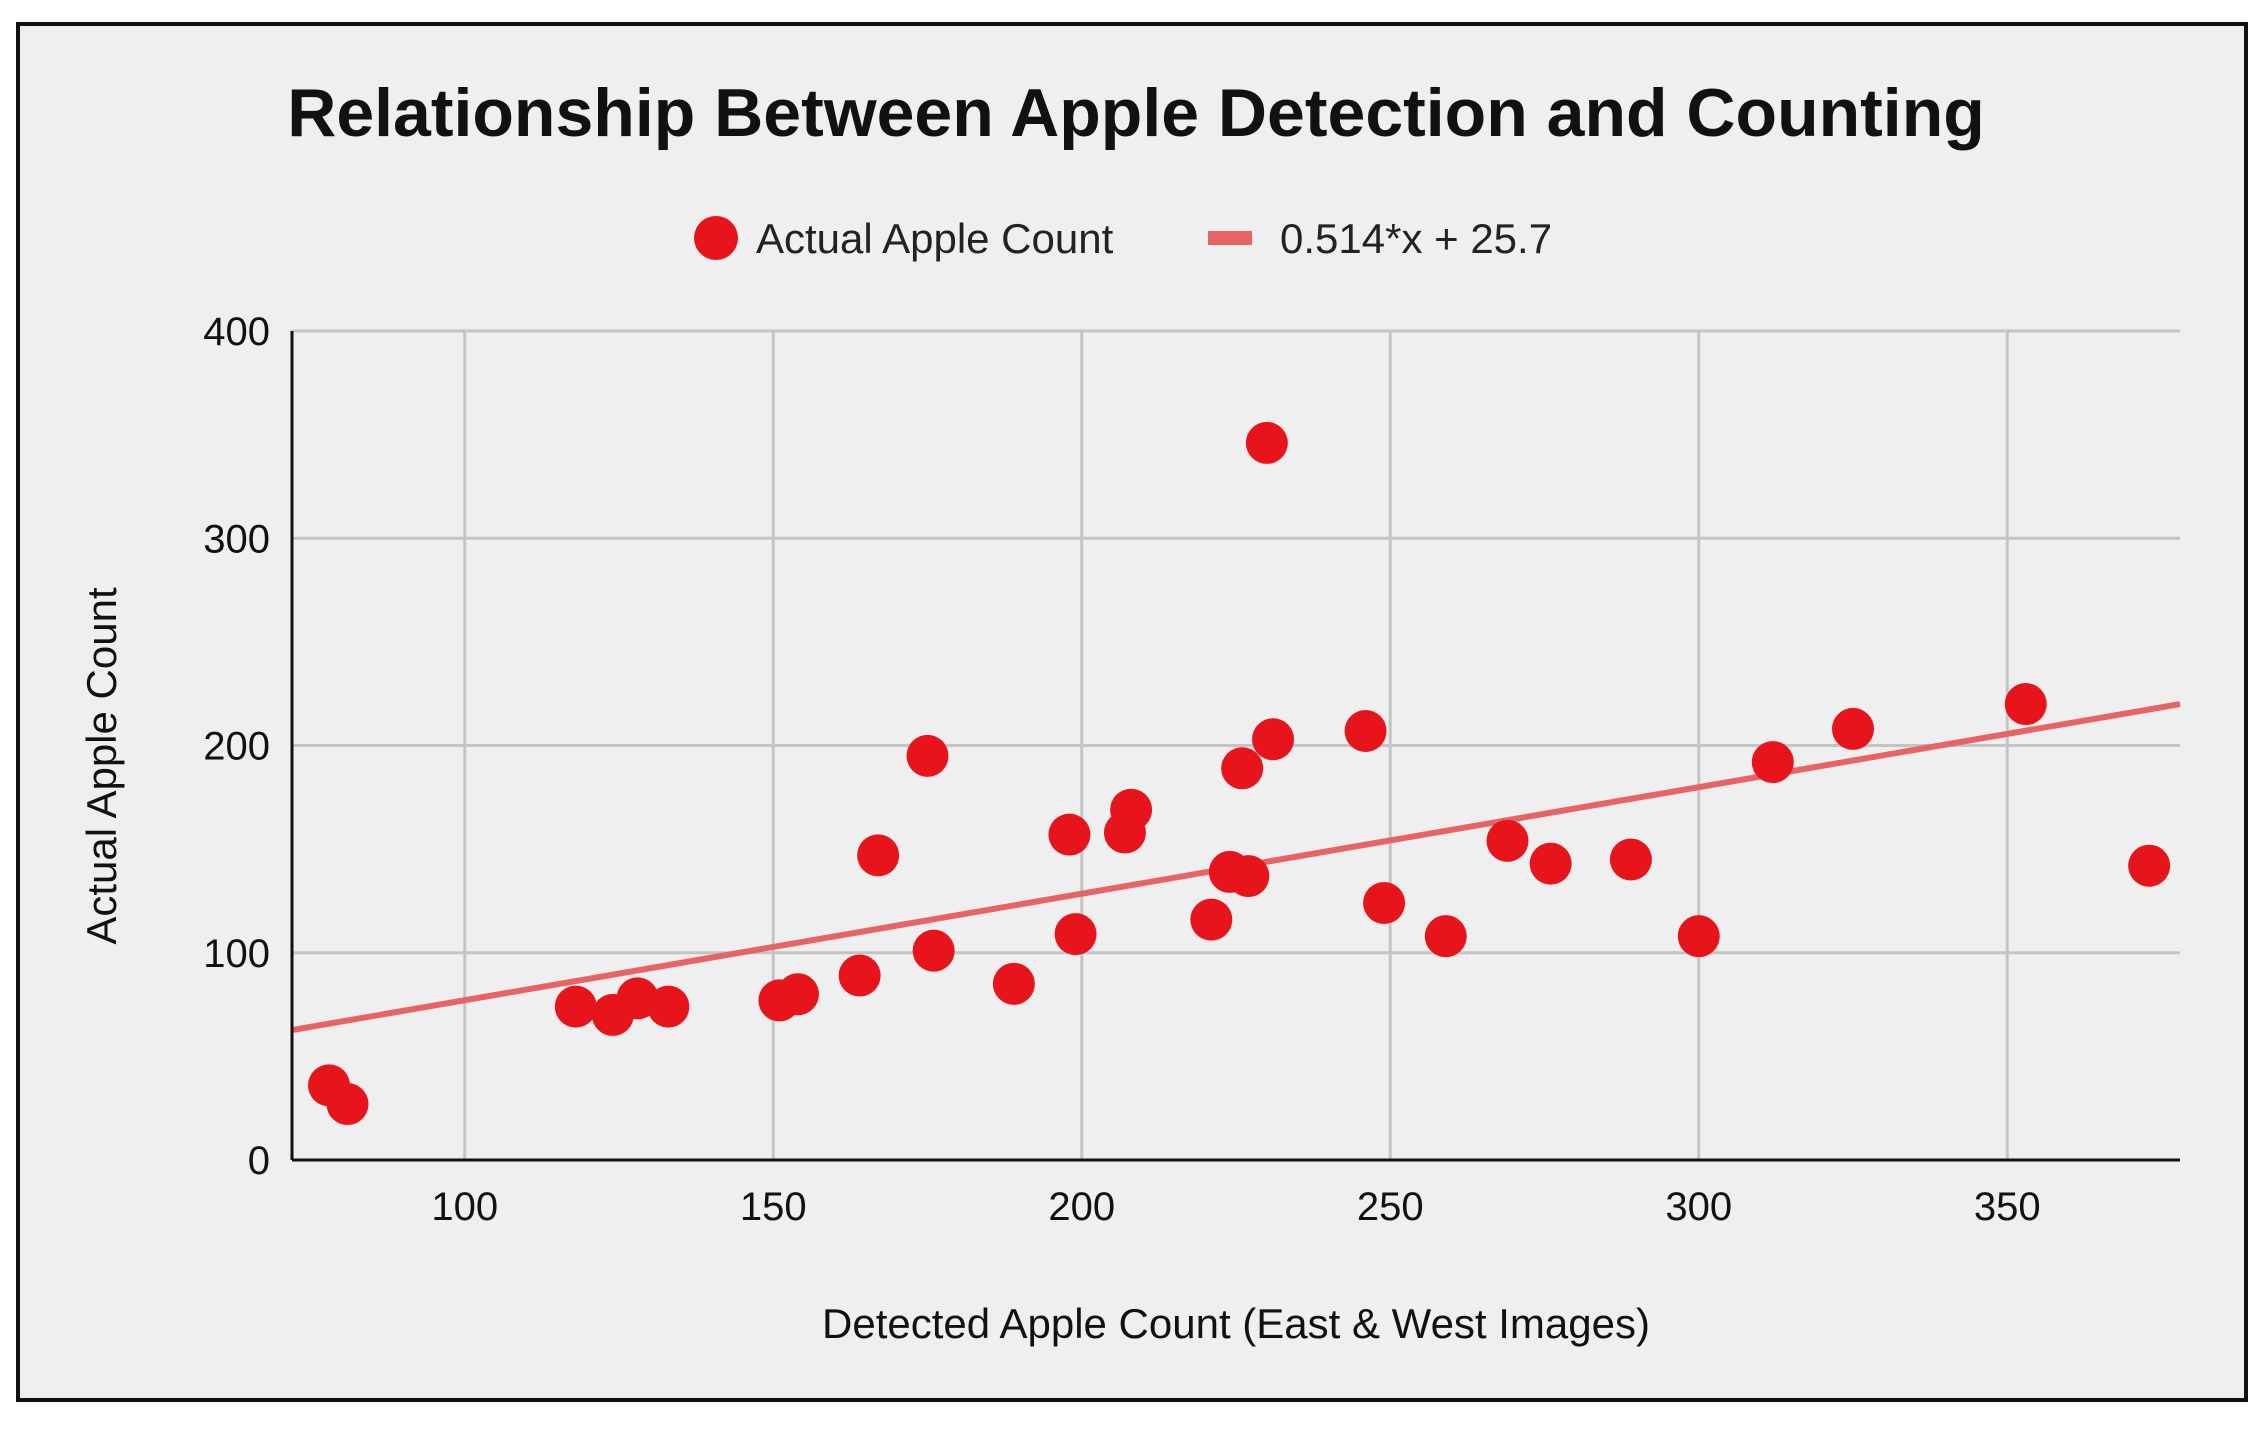 Image resolution: width=2266 pixels, height=1437 pixels. I want to click on legend-marker-trendline, so click(1230, 238).